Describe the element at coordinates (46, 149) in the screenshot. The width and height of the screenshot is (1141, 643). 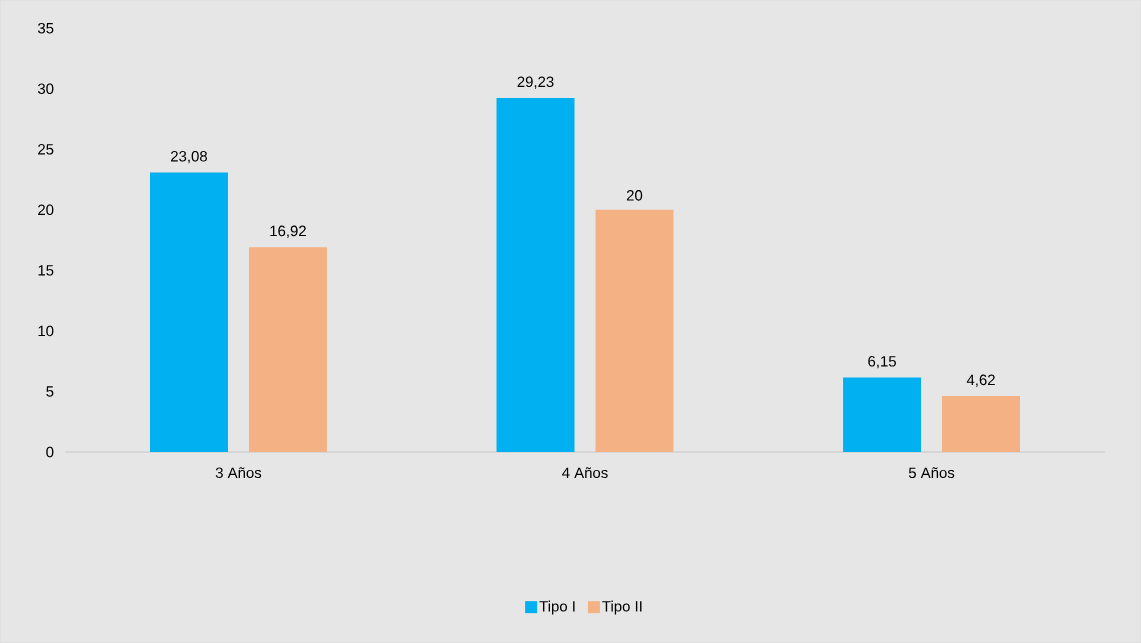
I see `y-tick-label: 25` at that location.